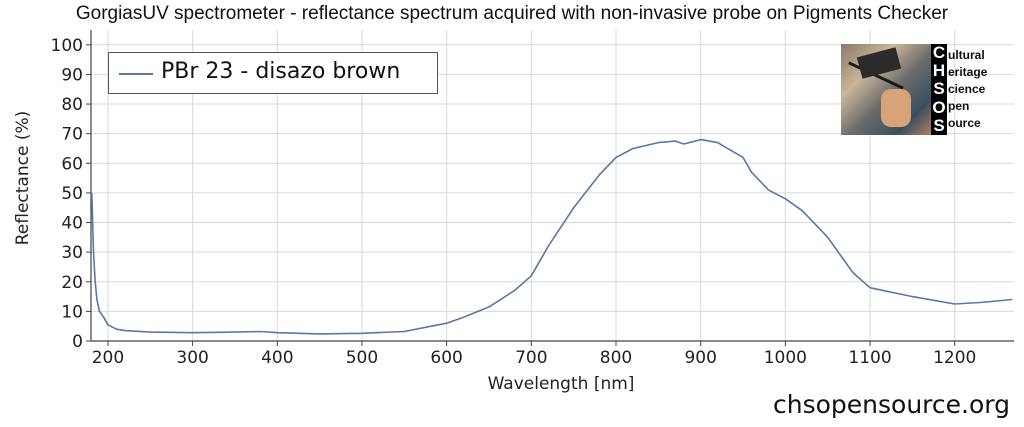  Describe the element at coordinates (67, 46) in the screenshot. I see `y-tick-label: 100` at that location.